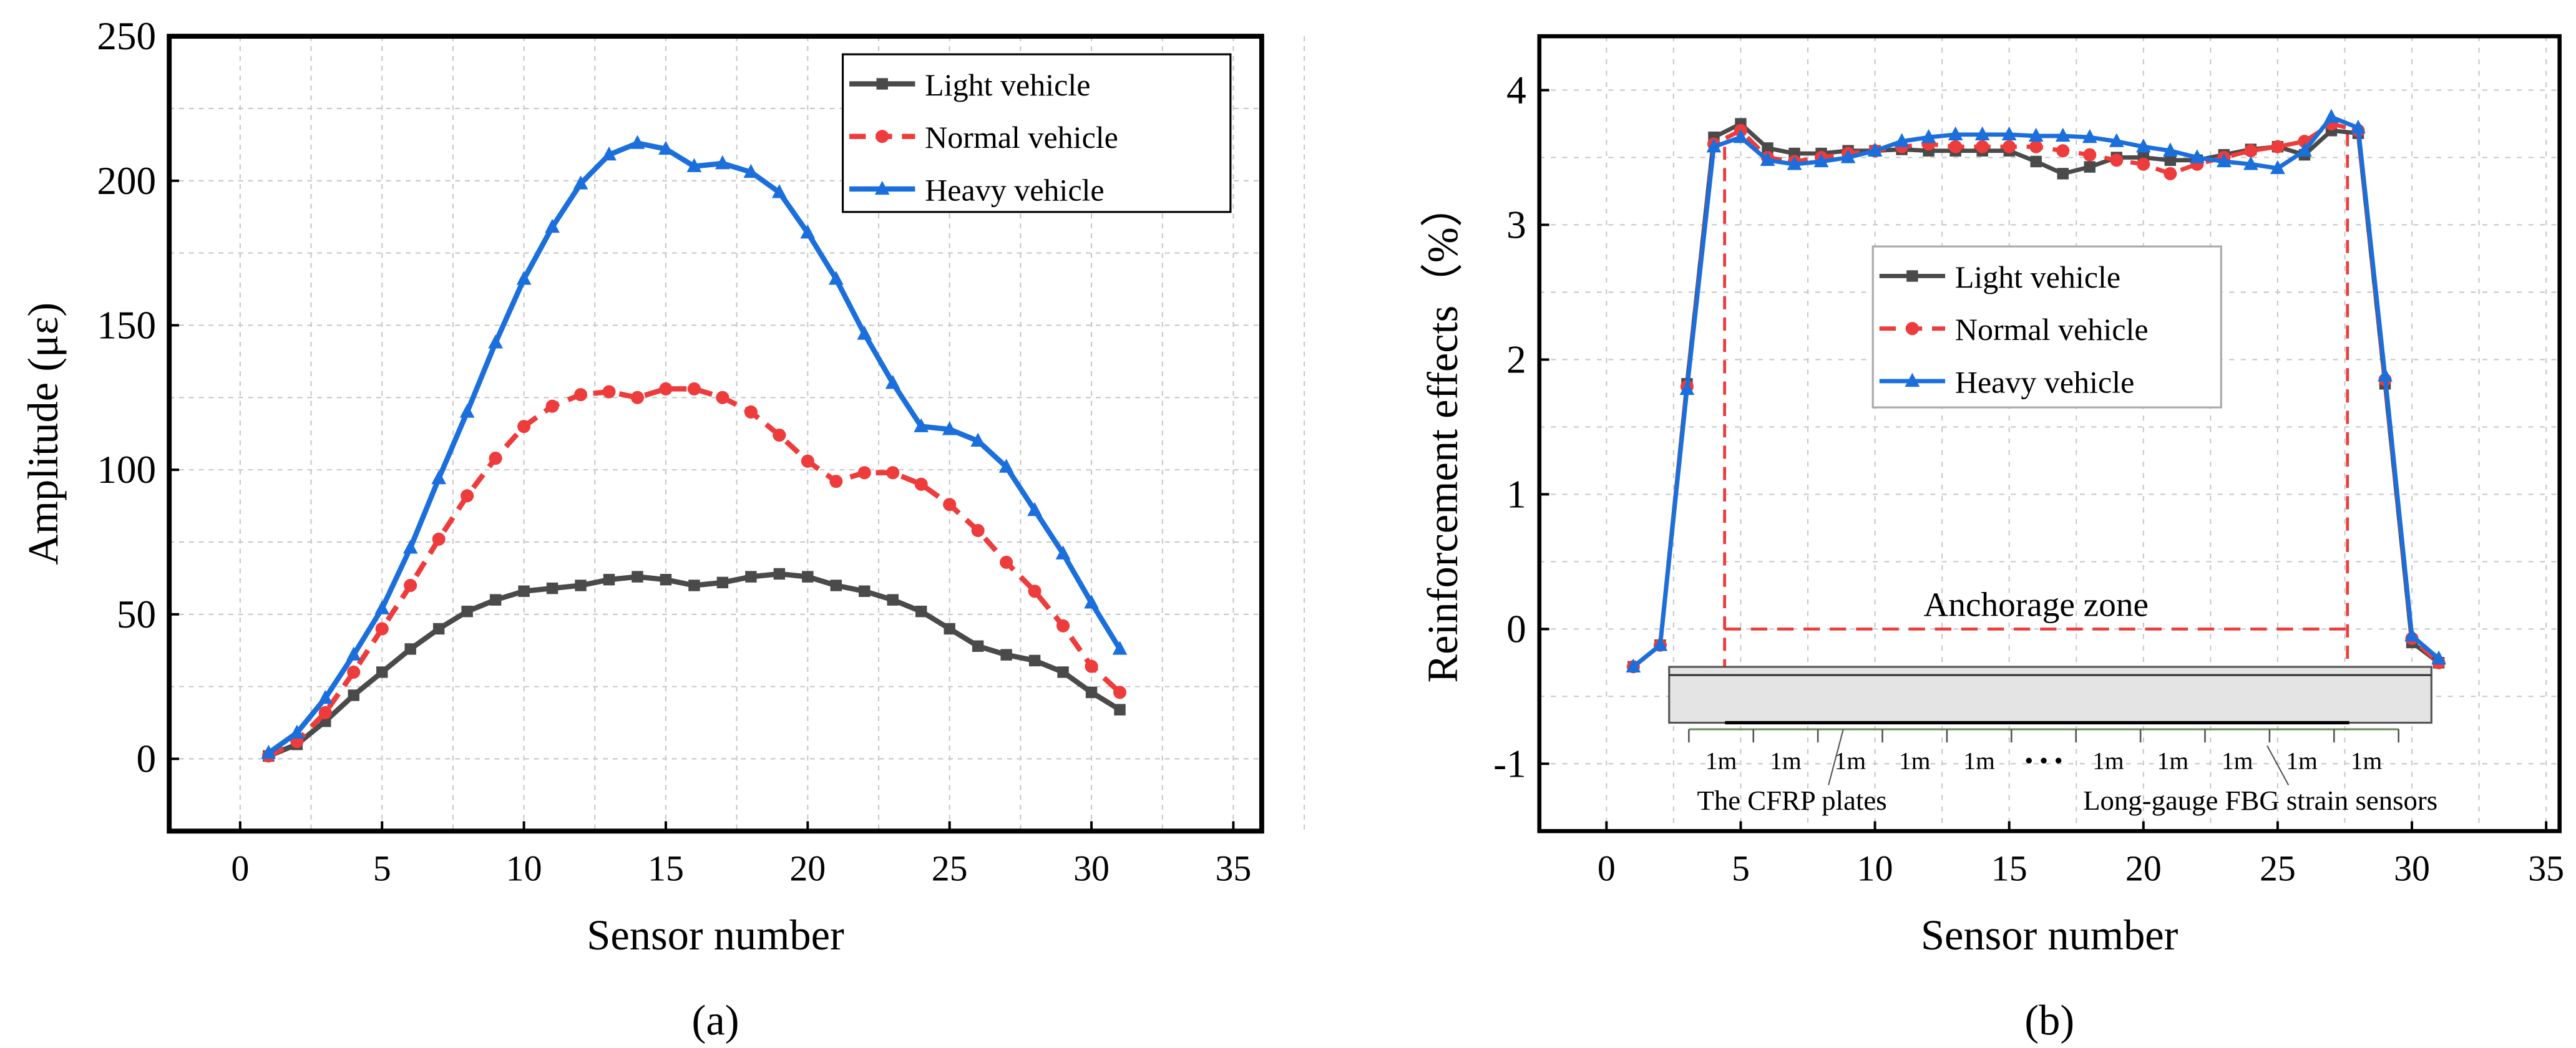 This screenshot has height=1048, width=2576. Describe the element at coordinates (1607, 868) in the screenshot. I see `x-tick-label: 0` at that location.